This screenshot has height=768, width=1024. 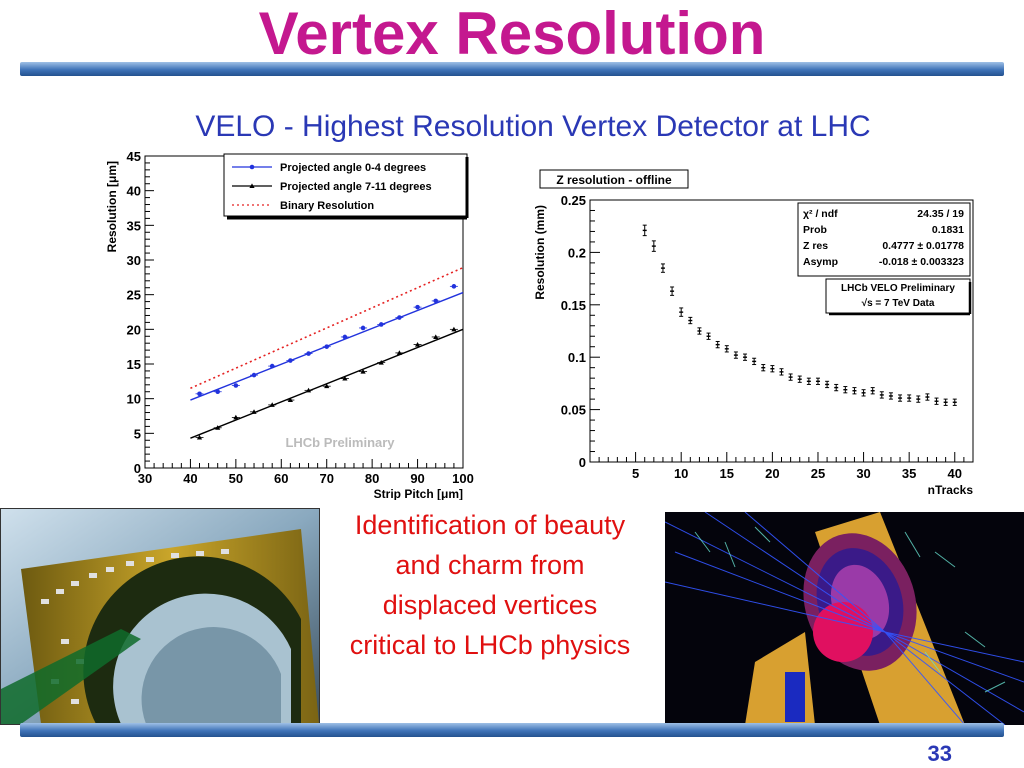 What do you see at coordinates (898, 288) in the screenshot?
I see `label-box-line: LHCb VELO Preliminary` at bounding box center [898, 288].